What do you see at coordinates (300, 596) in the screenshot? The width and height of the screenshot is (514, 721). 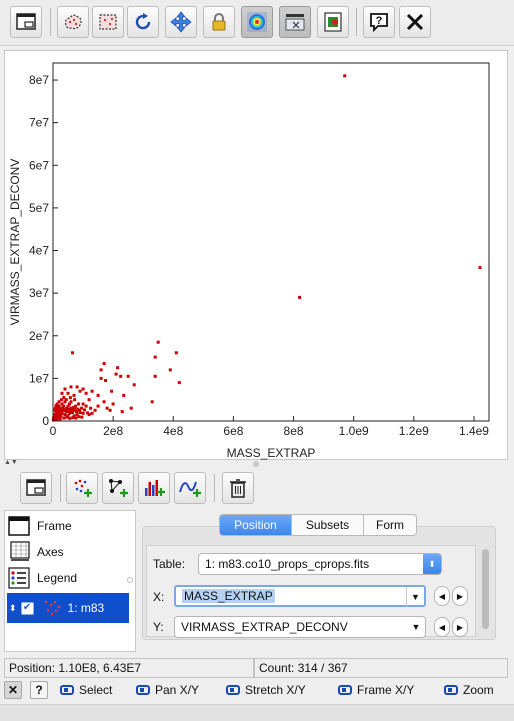 I see `x-column-field: MASS_EXTRAP ▼` at bounding box center [300, 596].